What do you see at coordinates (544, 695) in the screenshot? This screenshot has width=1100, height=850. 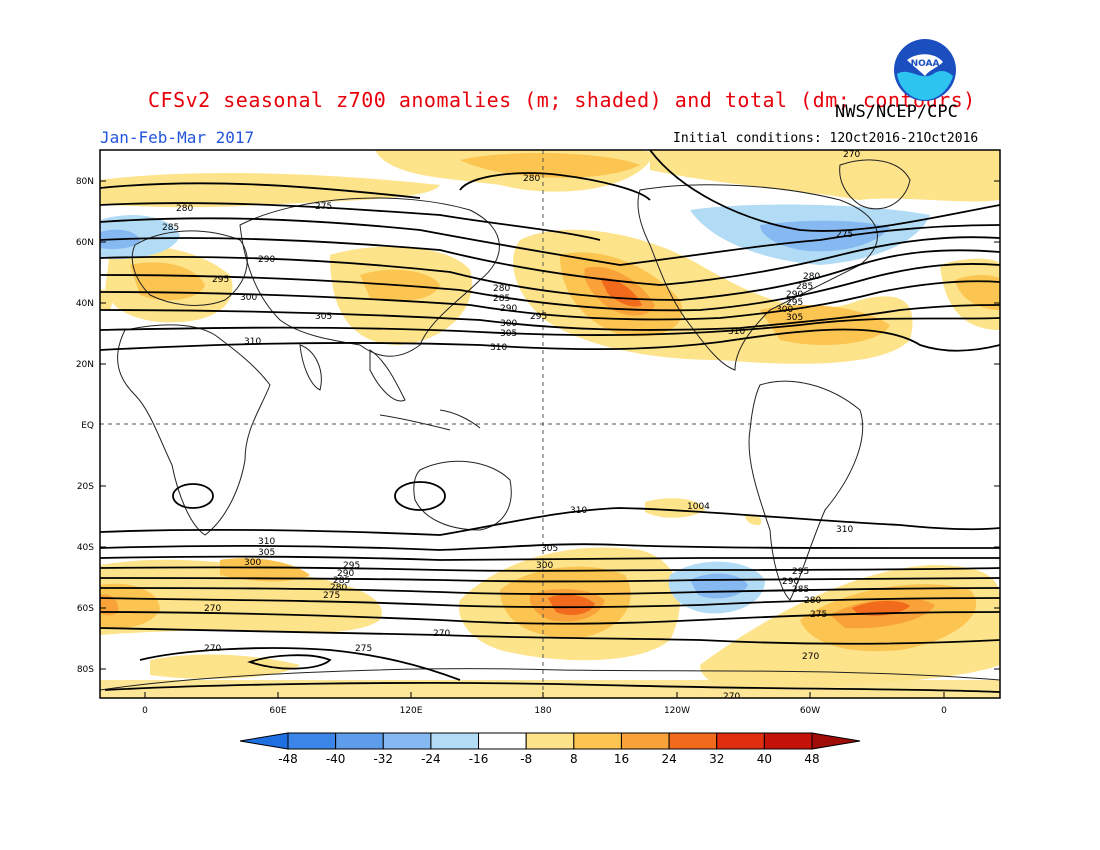 I see `longitude-axis` at bounding box center [544, 695].